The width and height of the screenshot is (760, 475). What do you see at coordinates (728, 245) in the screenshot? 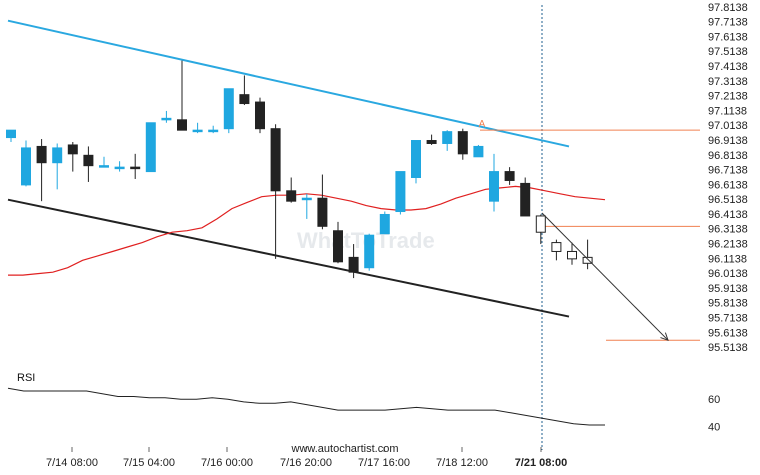
I see `y-tick-label: 96.2138` at bounding box center [728, 245].